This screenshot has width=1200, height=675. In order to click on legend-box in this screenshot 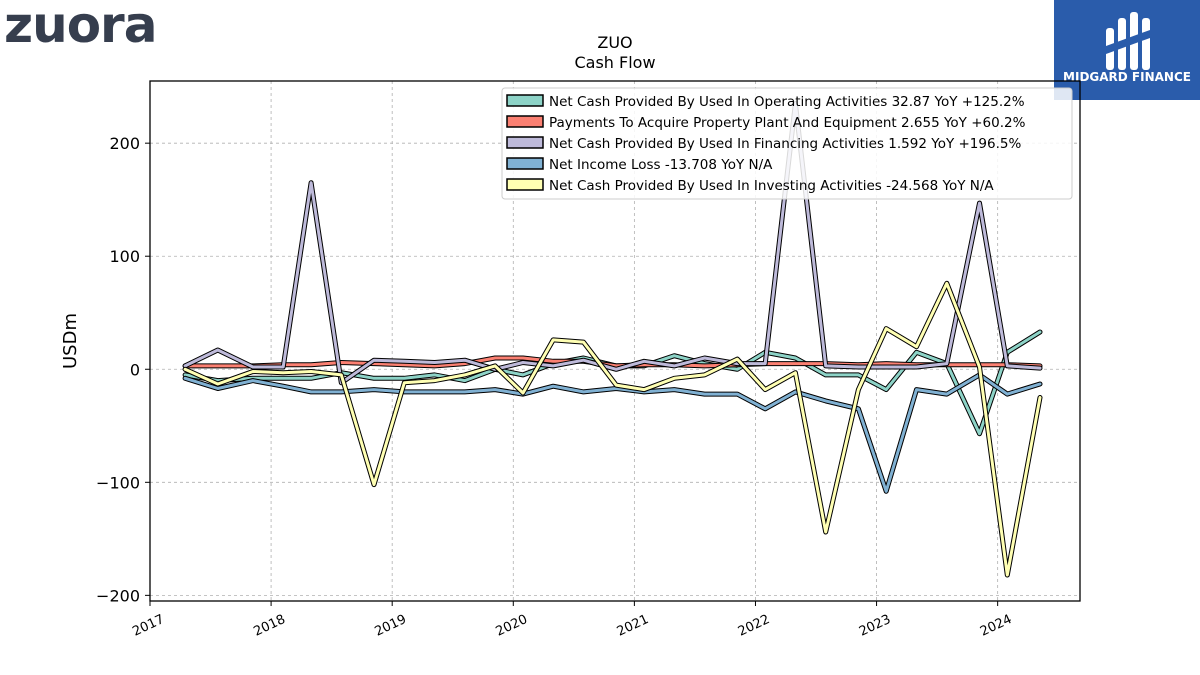, I will do `click(787, 143)`.